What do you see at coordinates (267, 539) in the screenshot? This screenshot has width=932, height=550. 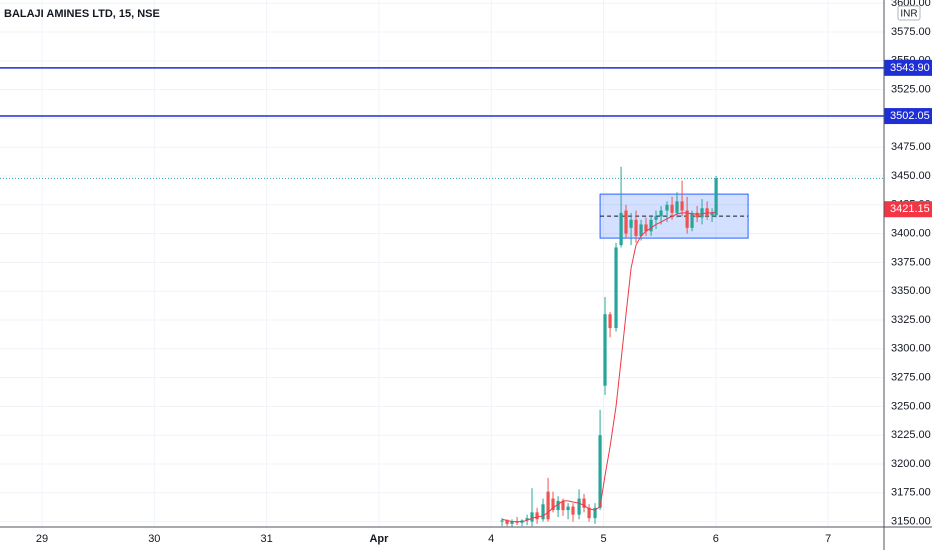 I see `x-tick-label: 31` at bounding box center [267, 539].